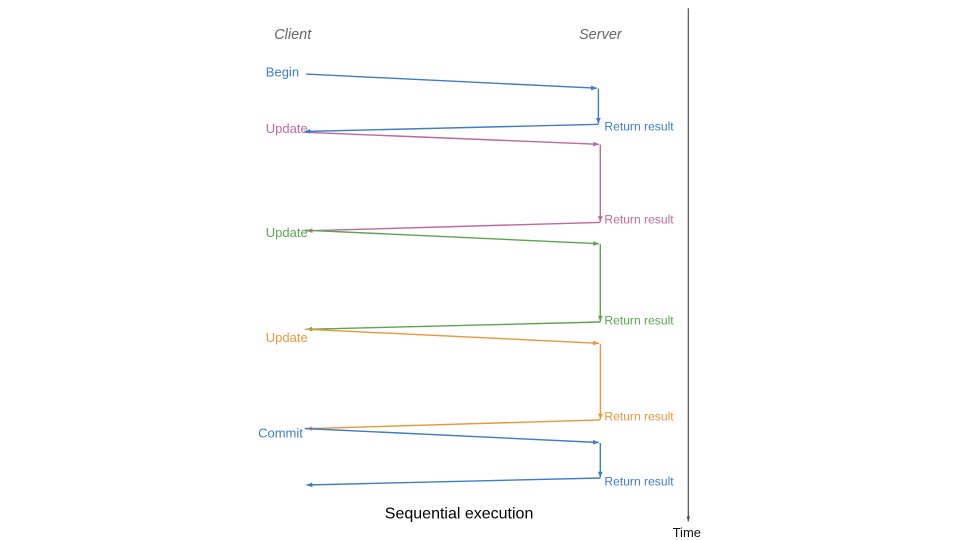 This screenshot has width=960, height=540. I want to click on svg-text: Server, so click(601, 35).